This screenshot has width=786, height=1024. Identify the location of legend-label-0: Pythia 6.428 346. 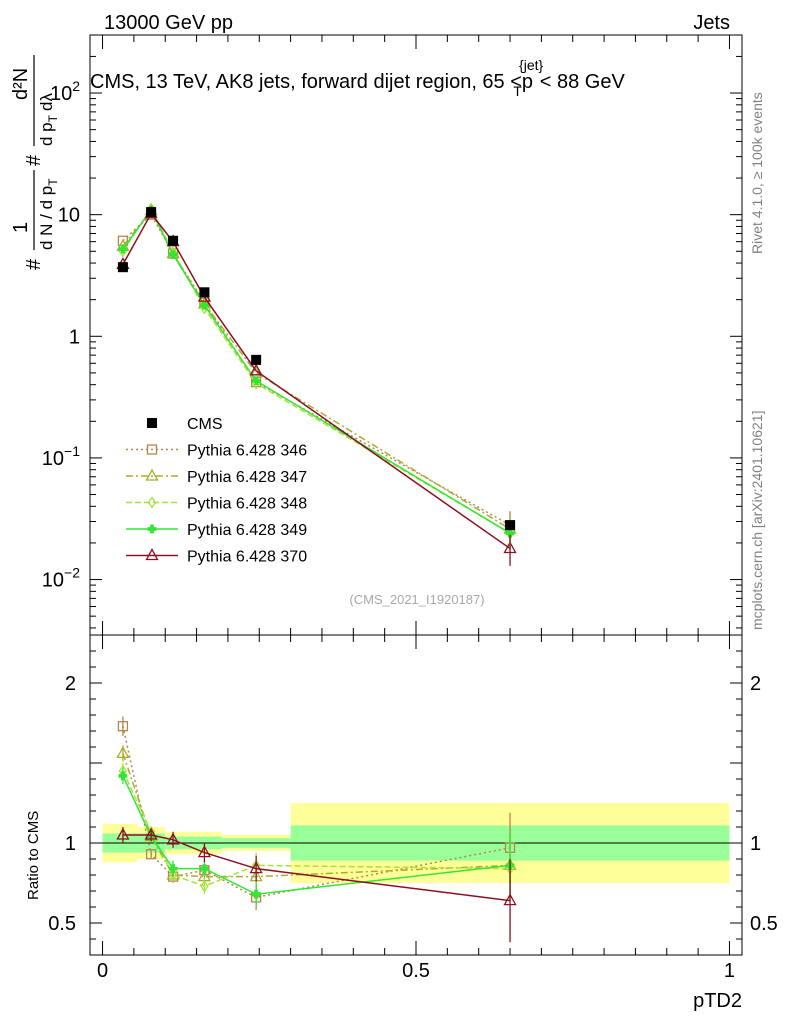
(247, 451).